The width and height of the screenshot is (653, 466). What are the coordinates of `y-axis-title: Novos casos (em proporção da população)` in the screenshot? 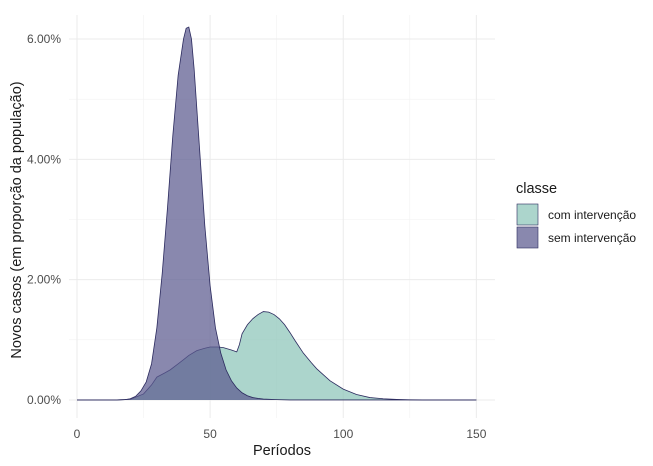 It's located at (17, 219).